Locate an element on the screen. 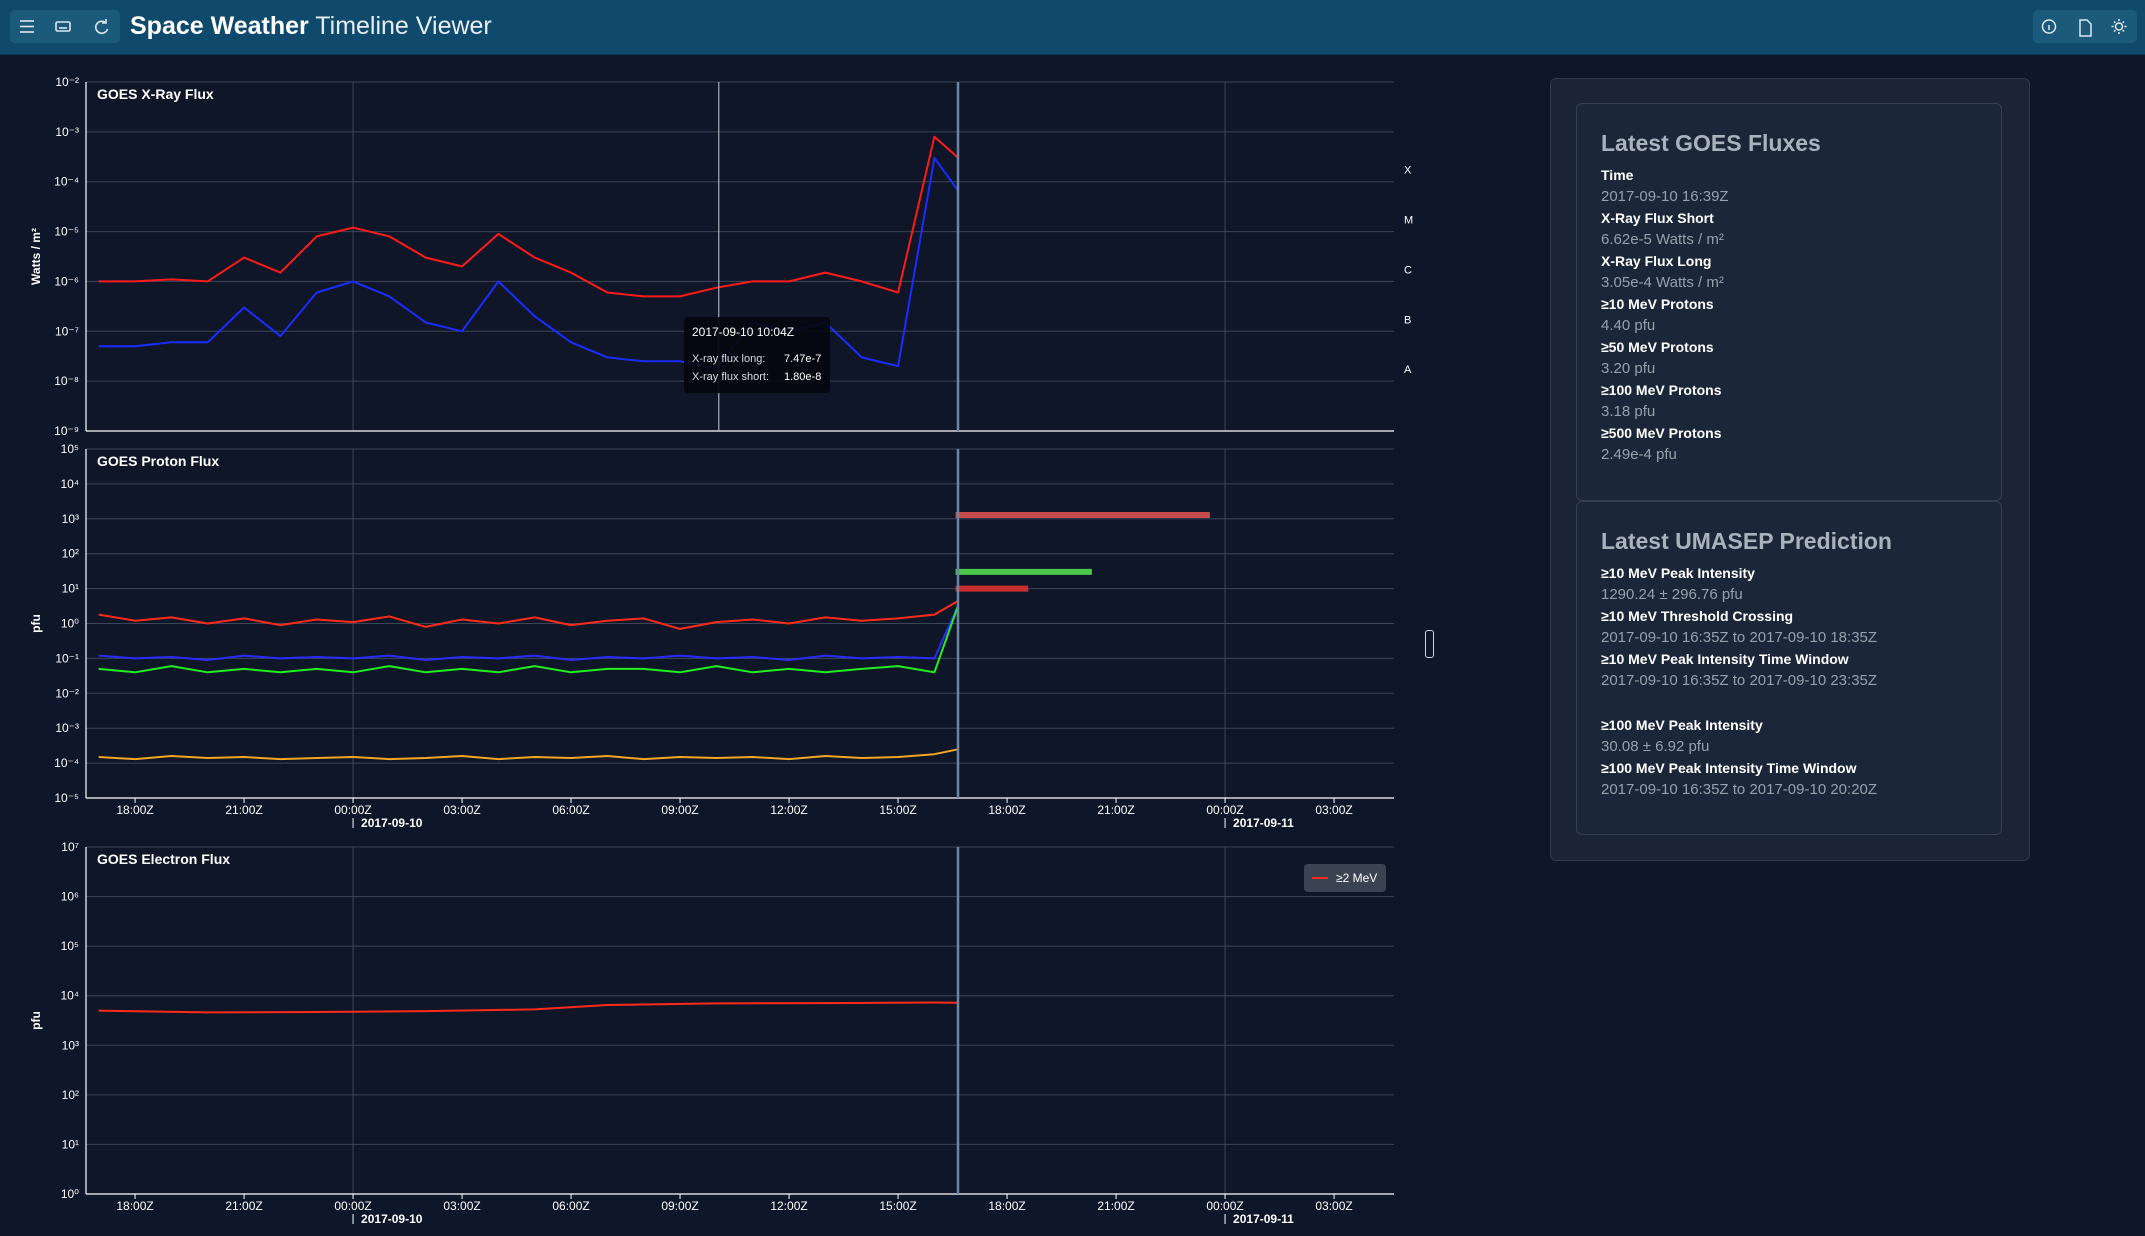 The image size is (2145, 1236). item-label: ≥100 MeV Protons is located at coordinates (1661, 390).